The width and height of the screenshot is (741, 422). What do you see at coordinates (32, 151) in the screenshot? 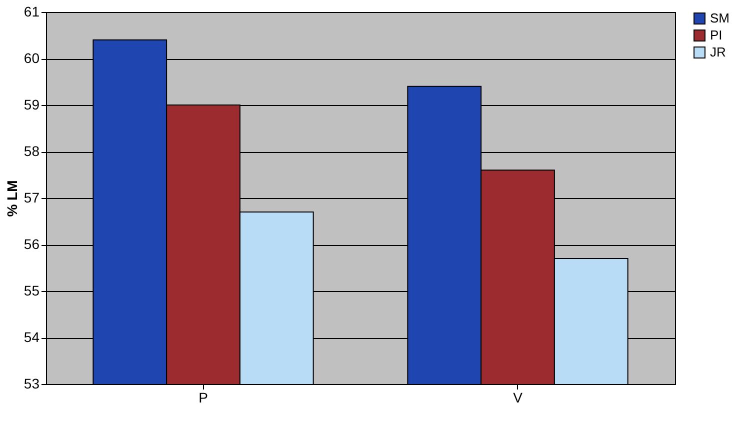
I see `y-tick-label: 58` at bounding box center [32, 151].